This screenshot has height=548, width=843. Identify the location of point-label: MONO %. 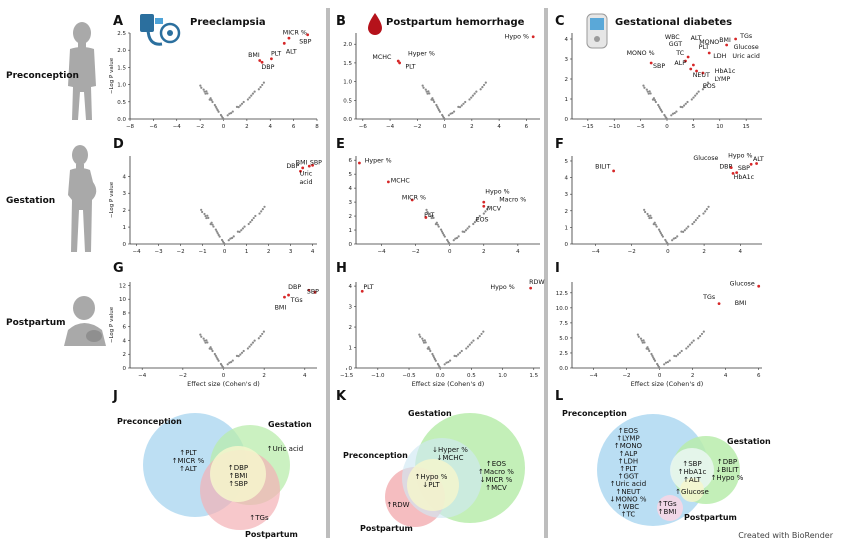
(641, 53).